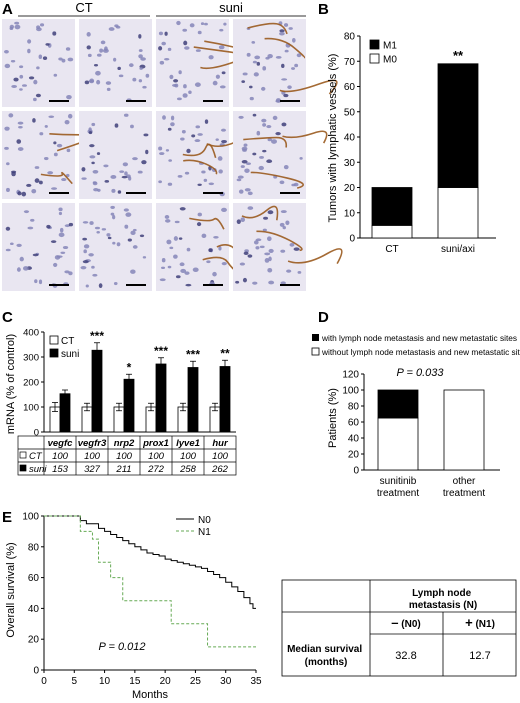 This screenshot has width=520, height=703. Describe the element at coordinates (354, 439) in the screenshot. I see `y-tick-label: 40` at that location.